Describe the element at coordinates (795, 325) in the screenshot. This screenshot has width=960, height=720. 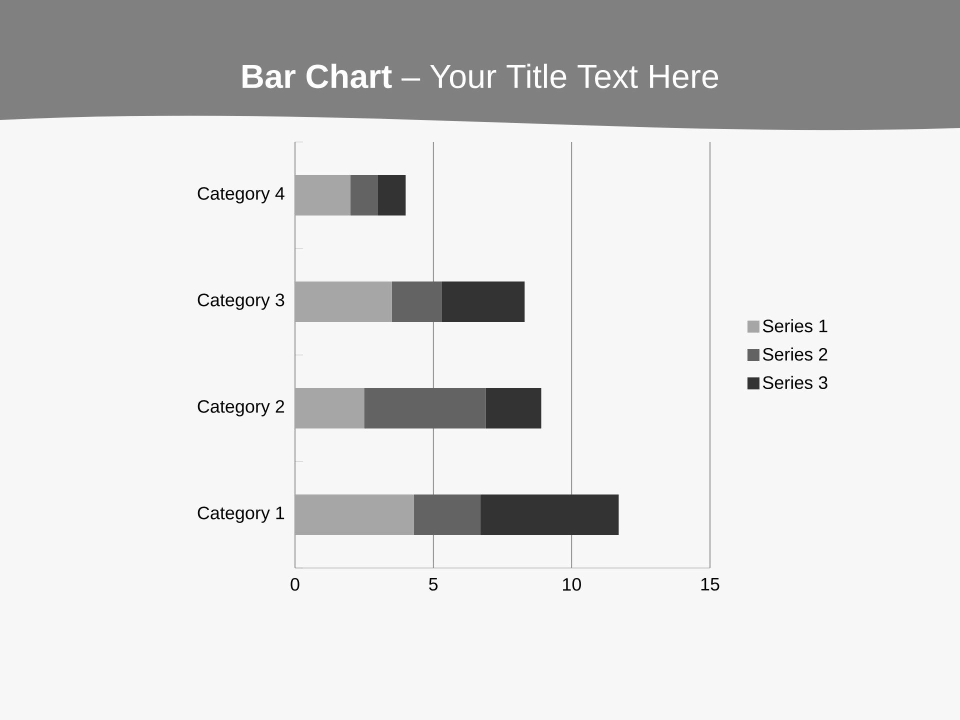
I see `legend-label: Series 1` at that location.